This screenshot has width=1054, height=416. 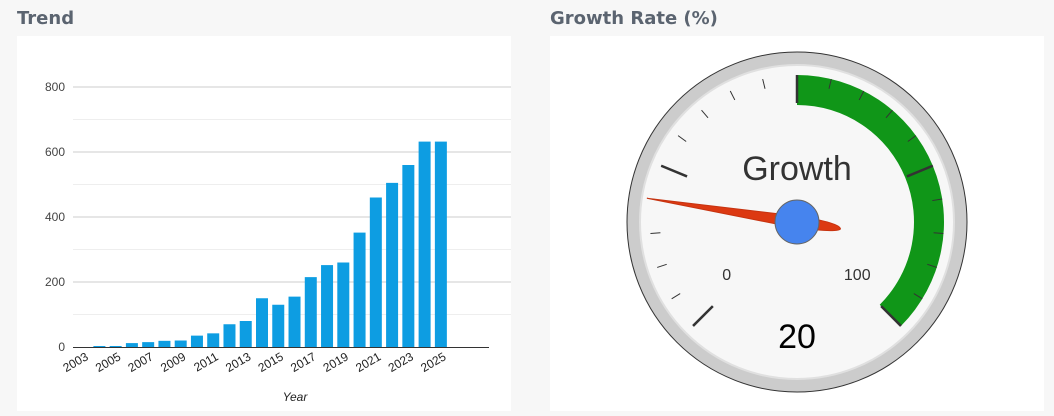 What do you see at coordinates (46, 18) in the screenshot?
I see `trend-title: Trend` at bounding box center [46, 18].